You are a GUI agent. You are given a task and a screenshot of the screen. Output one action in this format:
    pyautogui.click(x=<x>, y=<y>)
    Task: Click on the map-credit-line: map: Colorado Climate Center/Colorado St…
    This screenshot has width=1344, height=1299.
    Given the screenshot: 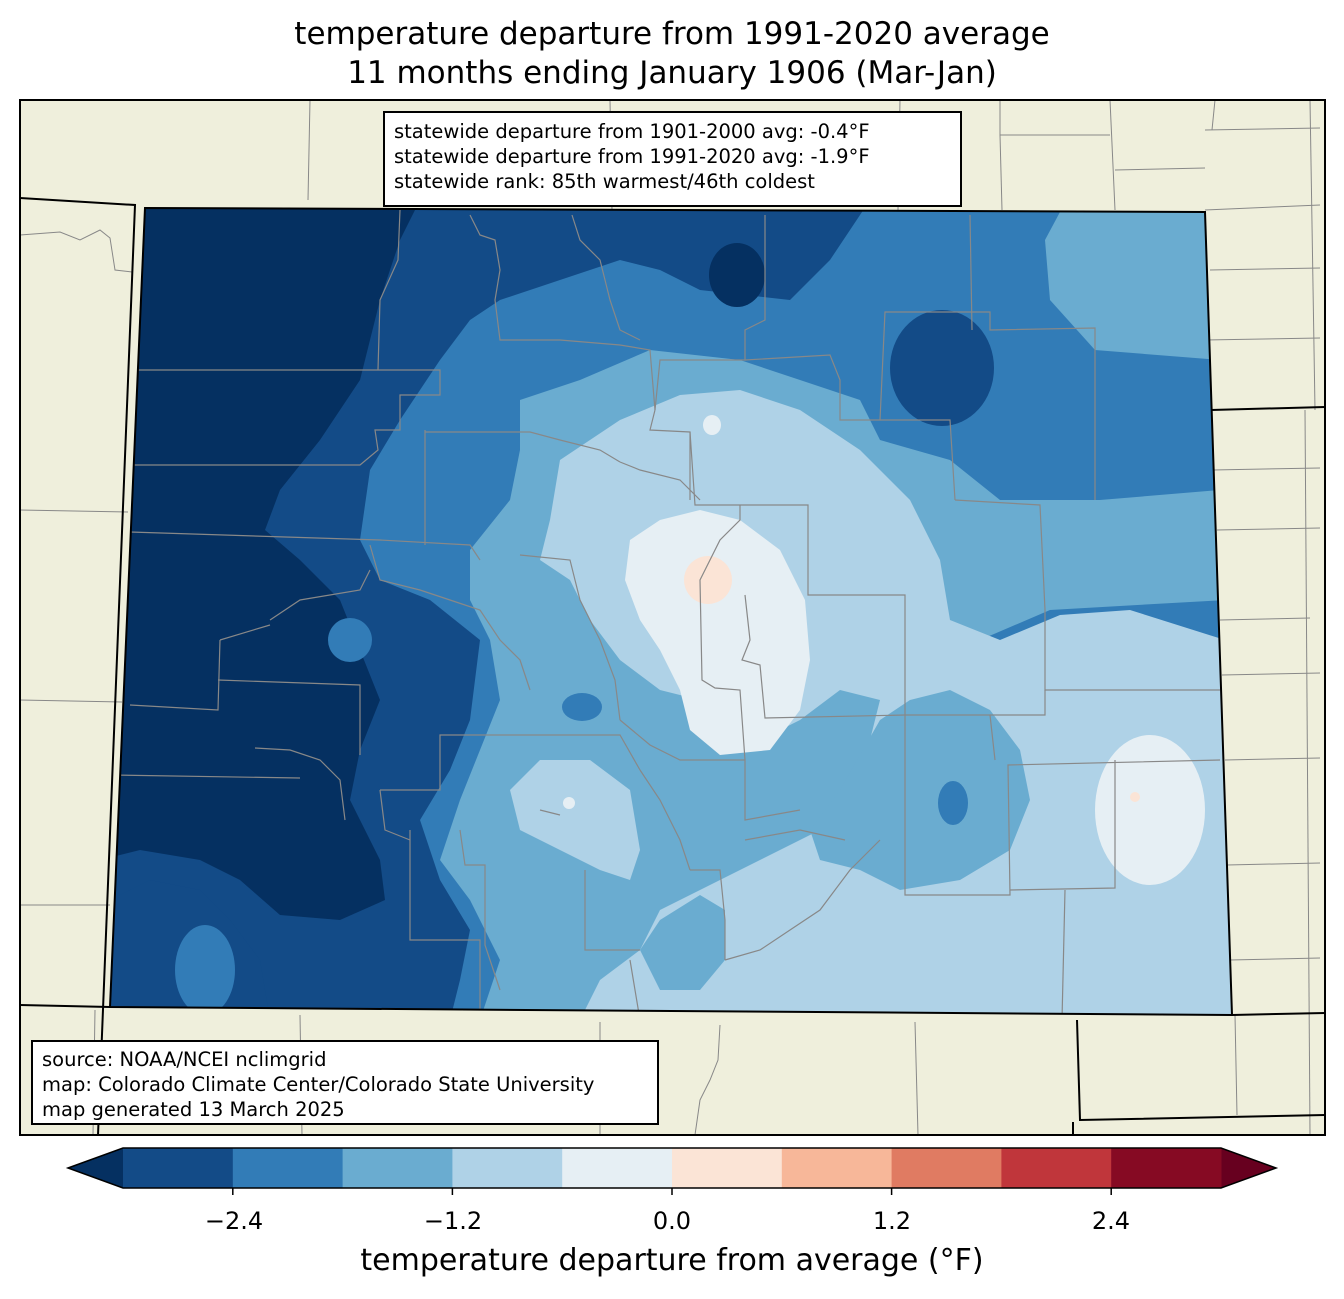 What is the action you would take?
    pyautogui.click(x=318, y=1084)
    